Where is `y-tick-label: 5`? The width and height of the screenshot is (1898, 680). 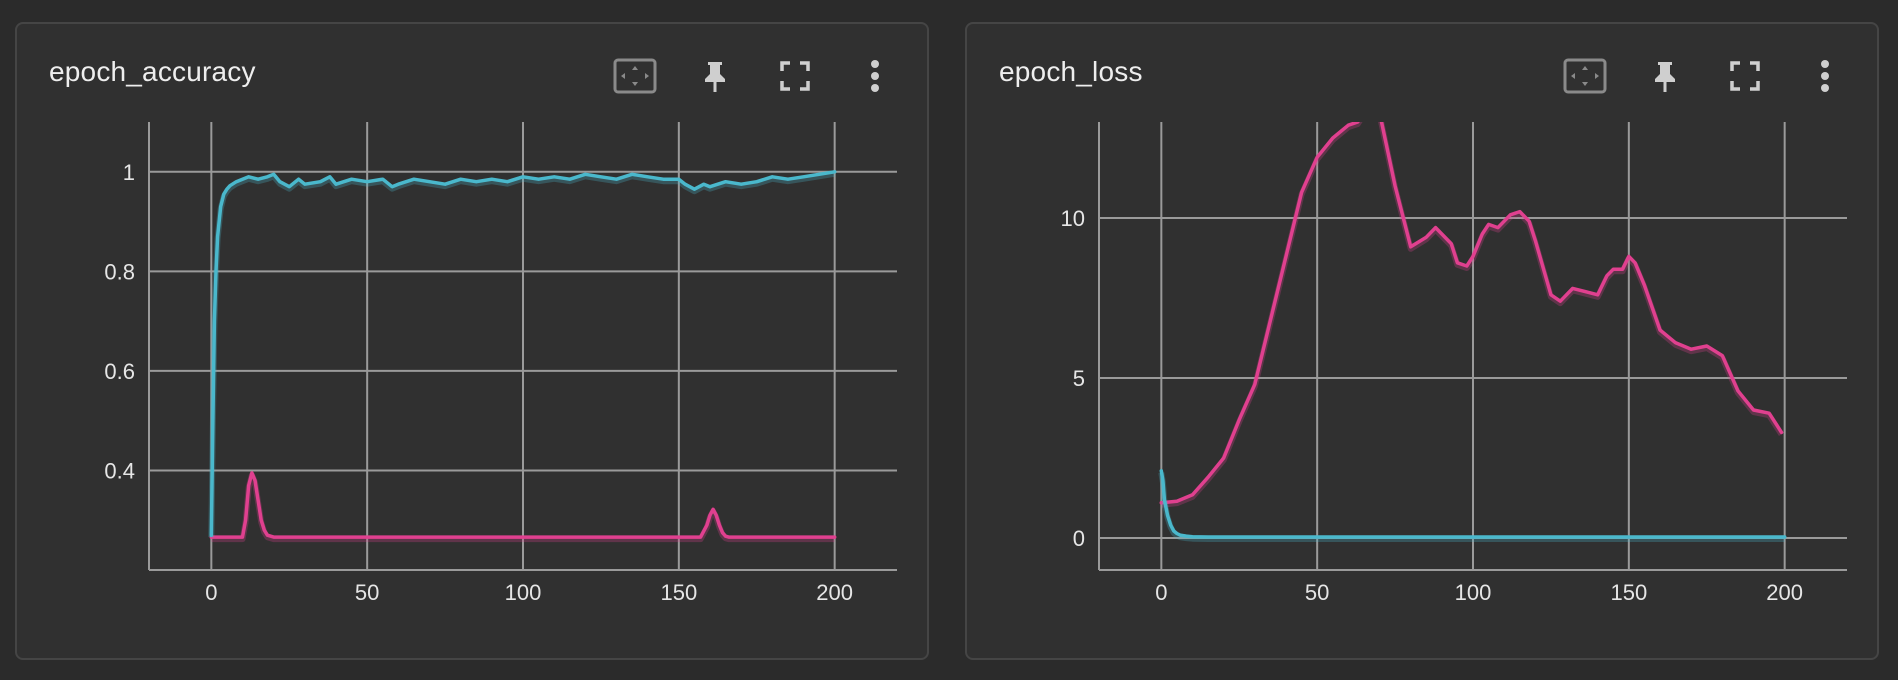
y-tick-label: 5 is located at coordinates (1079, 378).